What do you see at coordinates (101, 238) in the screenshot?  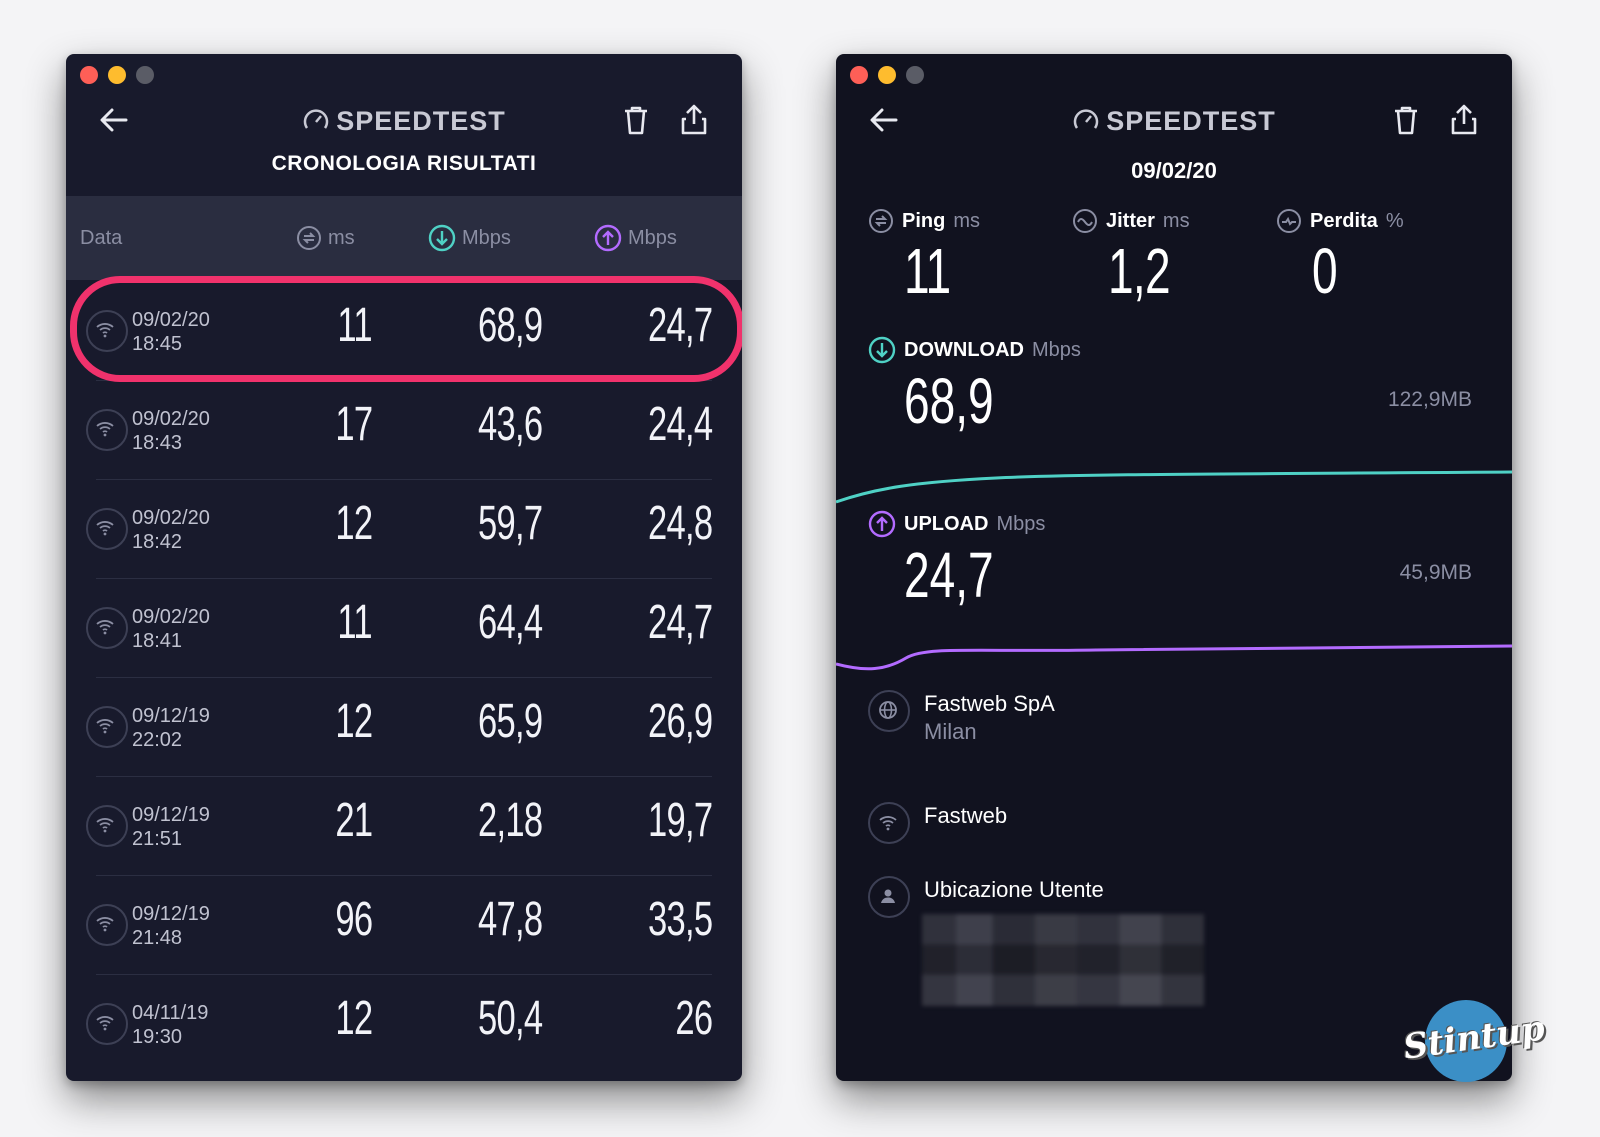 I see `column-date: Data` at bounding box center [101, 238].